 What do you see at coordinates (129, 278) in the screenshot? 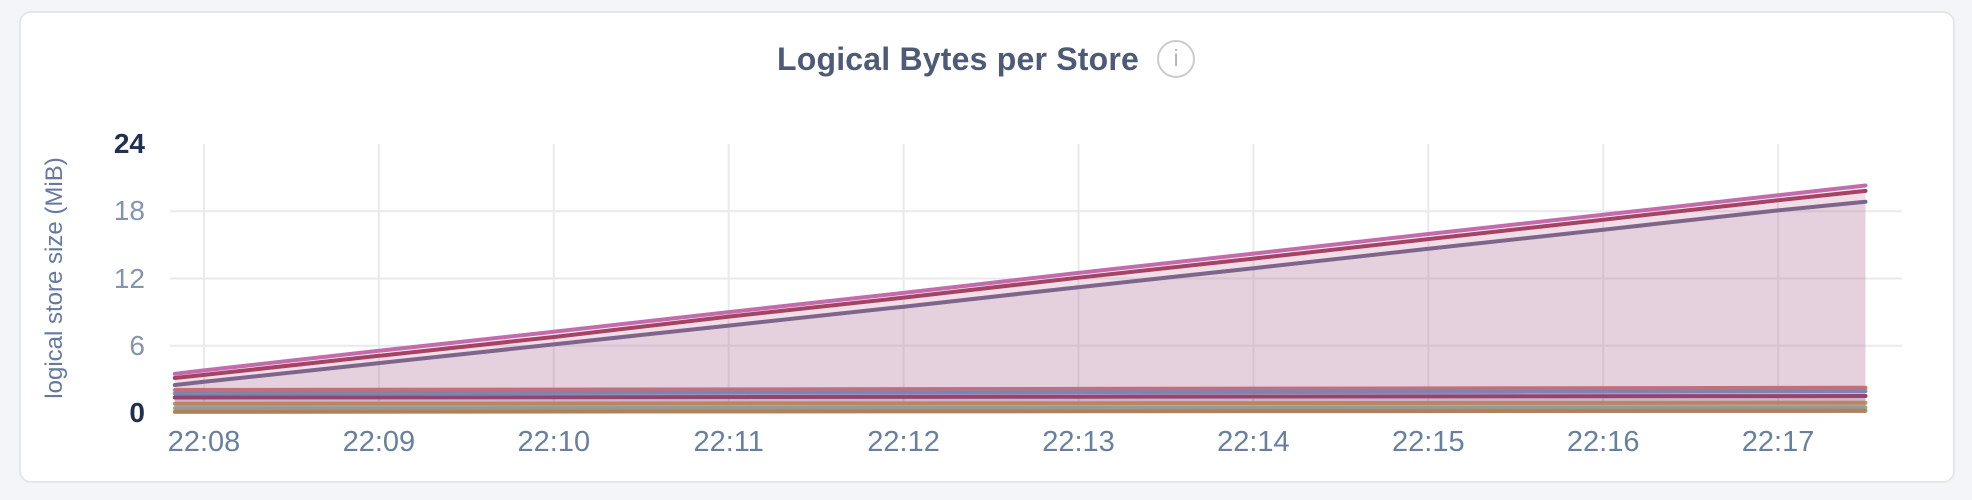
I see `y-tick-label: 12` at bounding box center [129, 278].